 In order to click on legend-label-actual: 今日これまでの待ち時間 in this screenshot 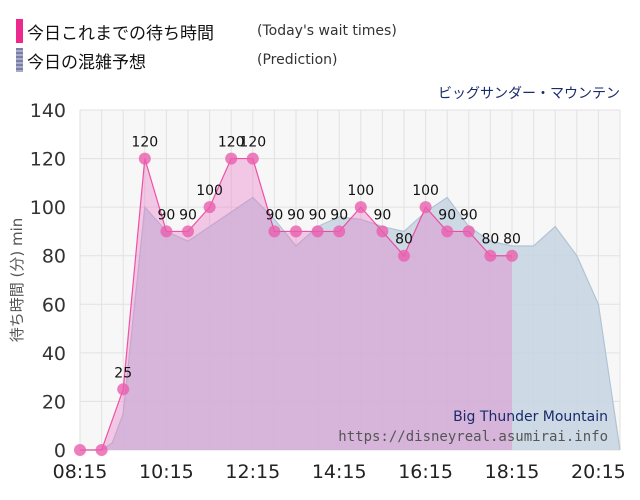, I will do `click(120, 33)`.